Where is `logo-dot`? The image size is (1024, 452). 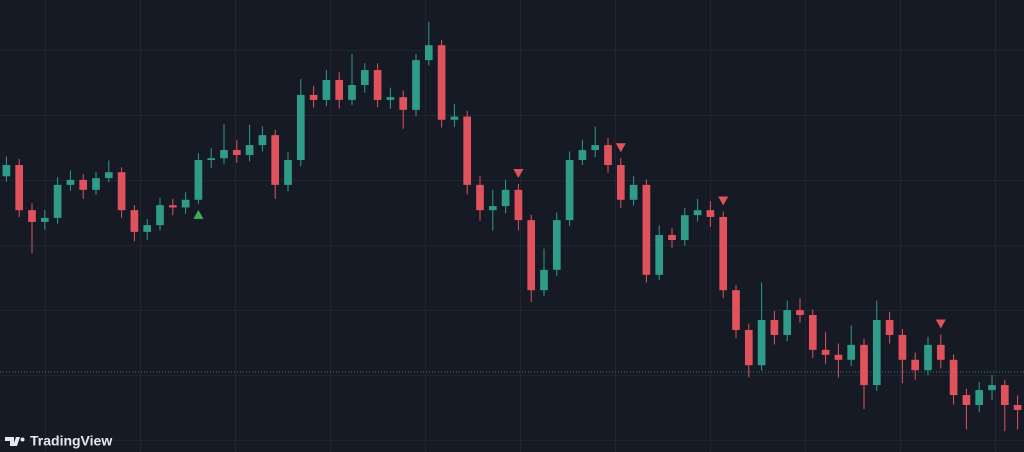 logo-dot is located at coordinates (22, 439).